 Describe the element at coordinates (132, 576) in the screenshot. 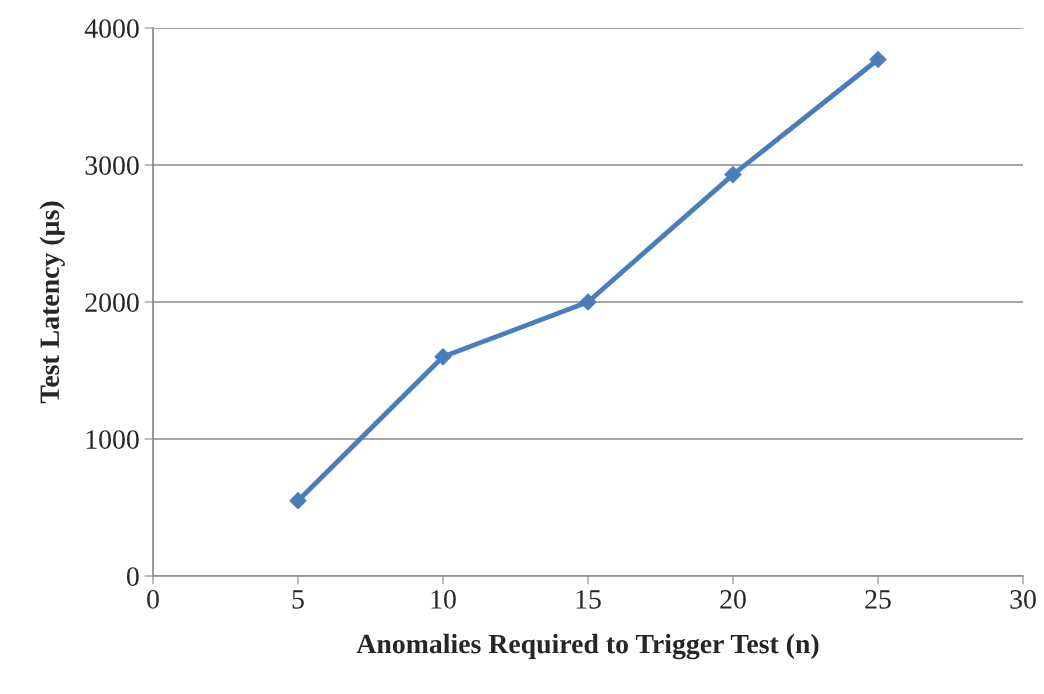

I see `y-tick-label: 0` at that location.